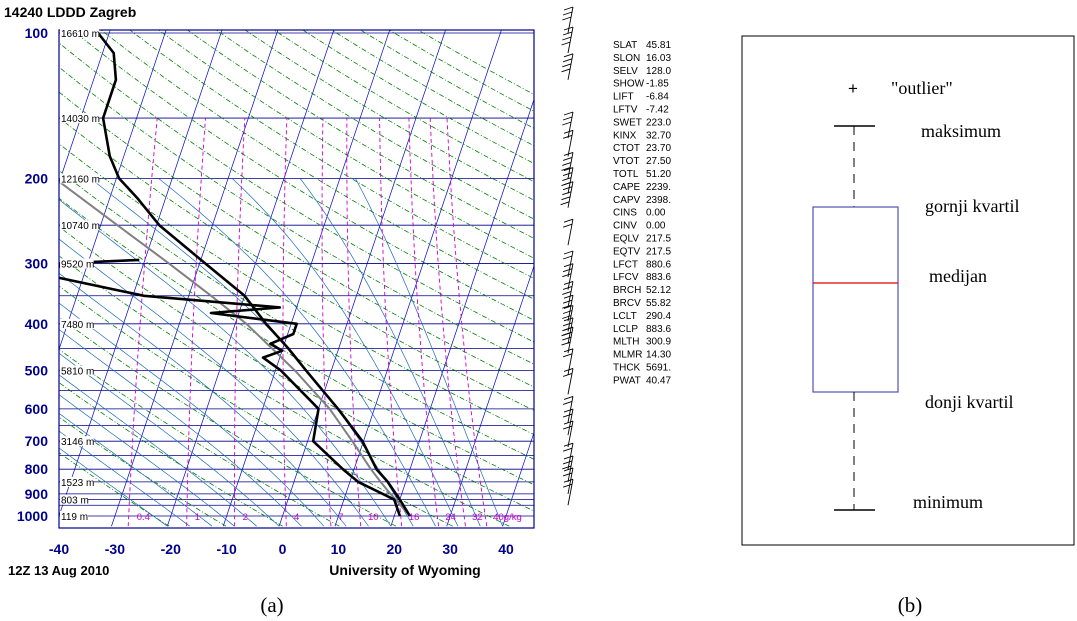  Describe the element at coordinates (658, 45) in the screenshot. I see `index-value: 45.81` at that location.